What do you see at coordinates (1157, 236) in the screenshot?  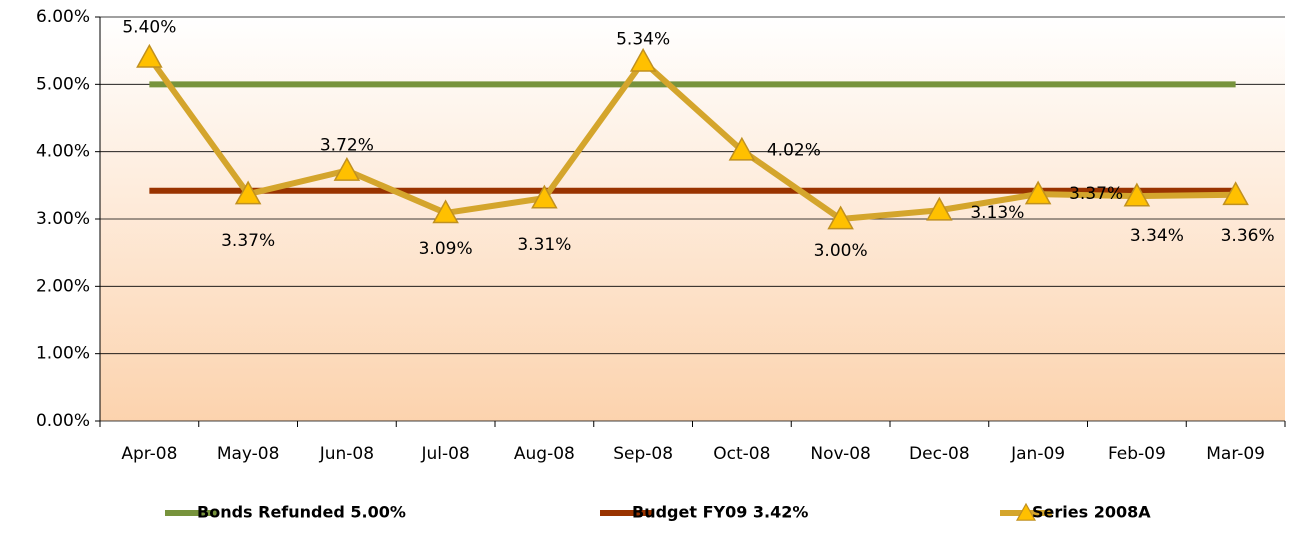 I see `data-label: 3.34%` at bounding box center [1157, 236].